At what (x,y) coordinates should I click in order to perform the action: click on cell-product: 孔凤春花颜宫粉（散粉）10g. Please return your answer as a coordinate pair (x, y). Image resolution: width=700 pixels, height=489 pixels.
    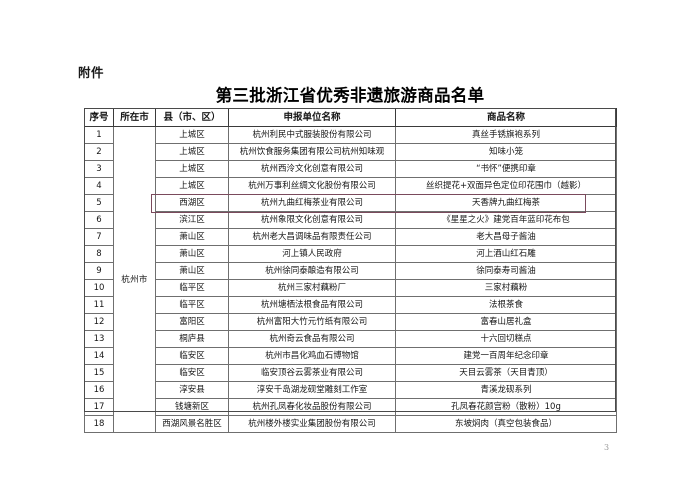
    Looking at the image, I should click on (506, 407).